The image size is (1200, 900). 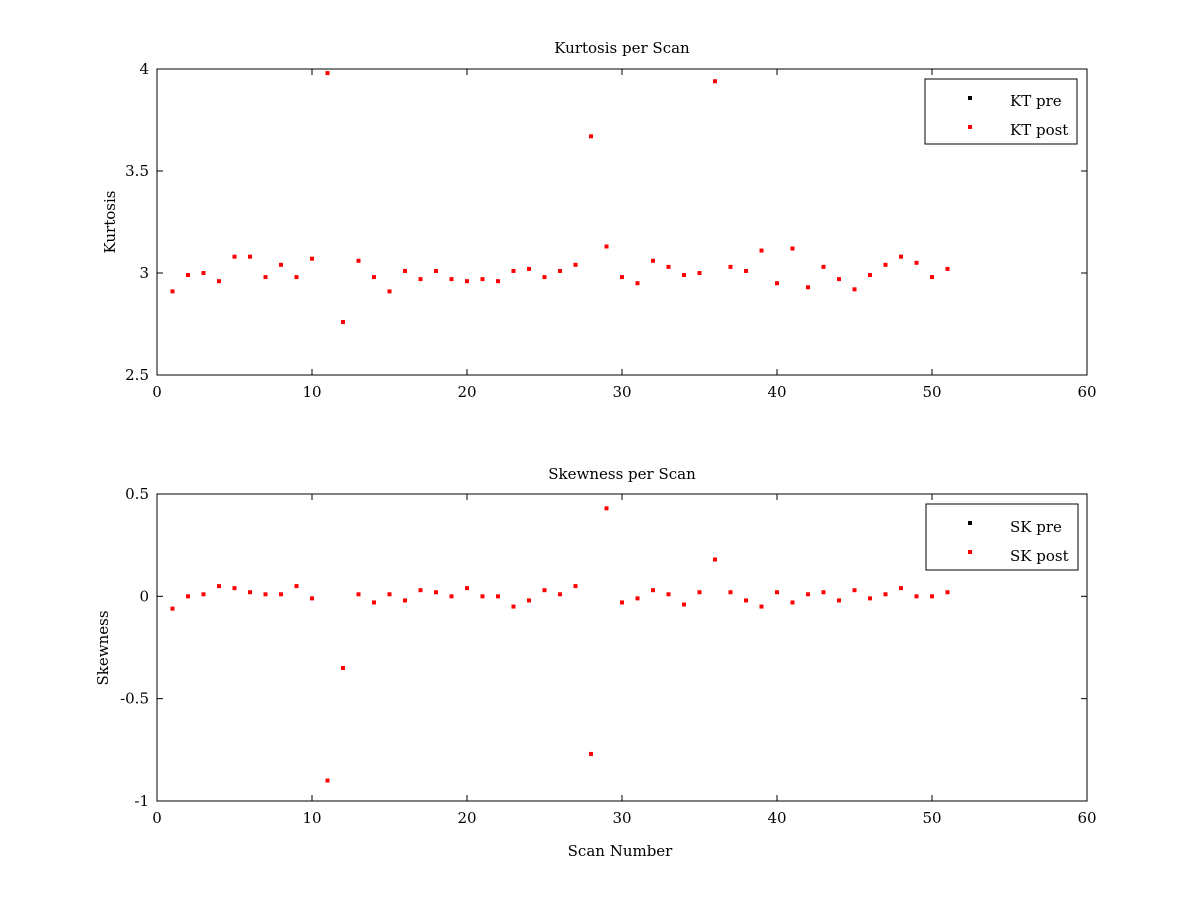 I want to click on skewness-xtick-label: 20, so click(x=466, y=818).